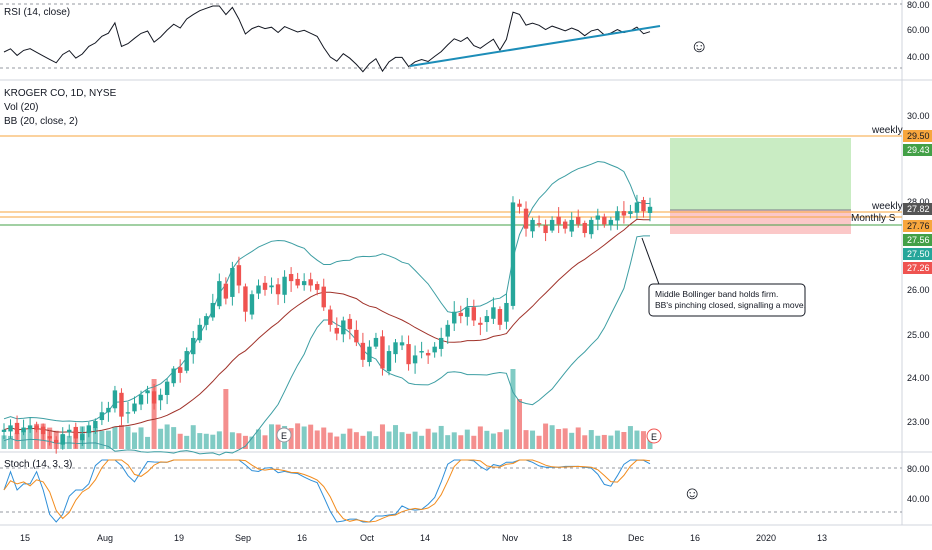  I want to click on stop-zone, so click(760, 222).